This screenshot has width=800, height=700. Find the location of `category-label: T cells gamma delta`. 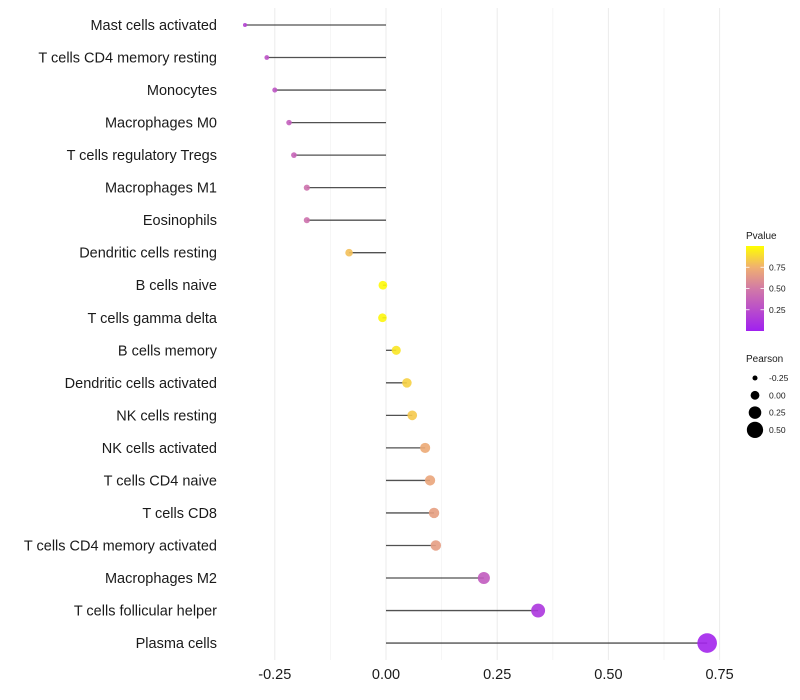

category-label: T cells gamma delta is located at coordinates (153, 319).